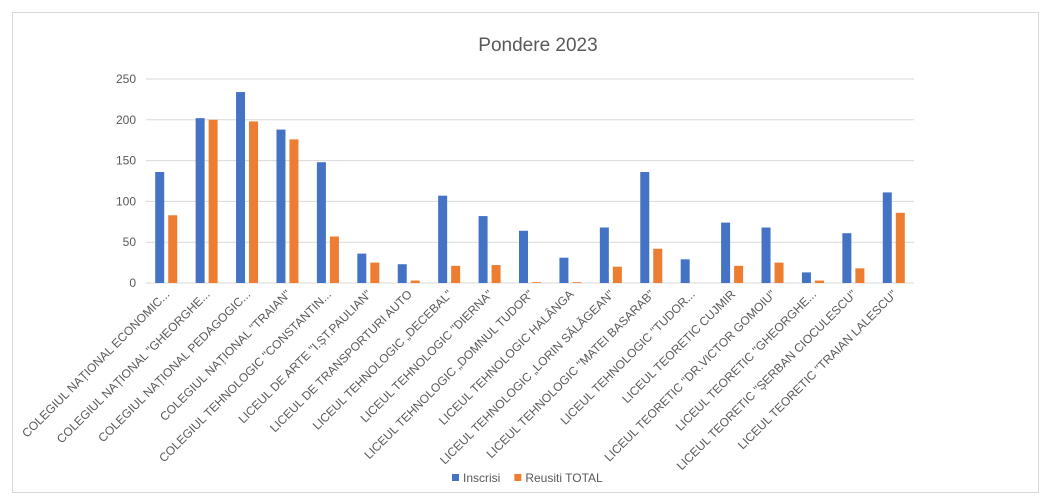 Image resolution: width=1051 pixels, height=500 pixels. What do you see at coordinates (564, 478) in the screenshot?
I see `legend-label: Reusiti TOTAL` at bounding box center [564, 478].